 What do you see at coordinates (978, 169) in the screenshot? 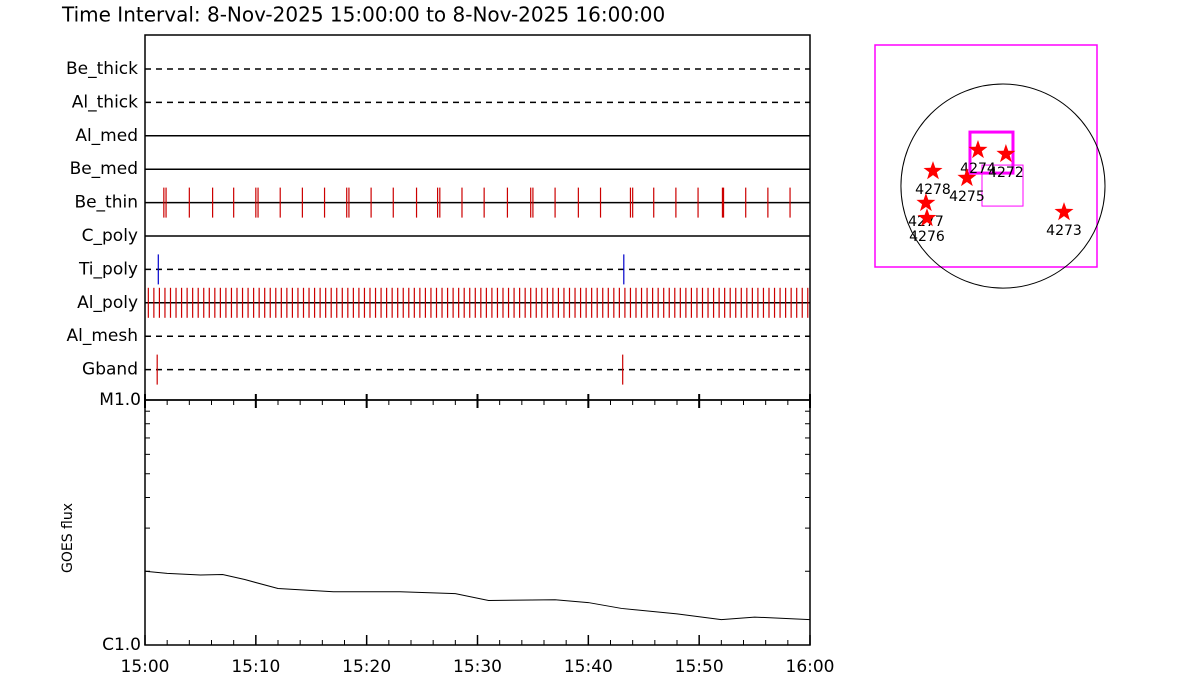
I see `region-label: 4274` at bounding box center [978, 169].